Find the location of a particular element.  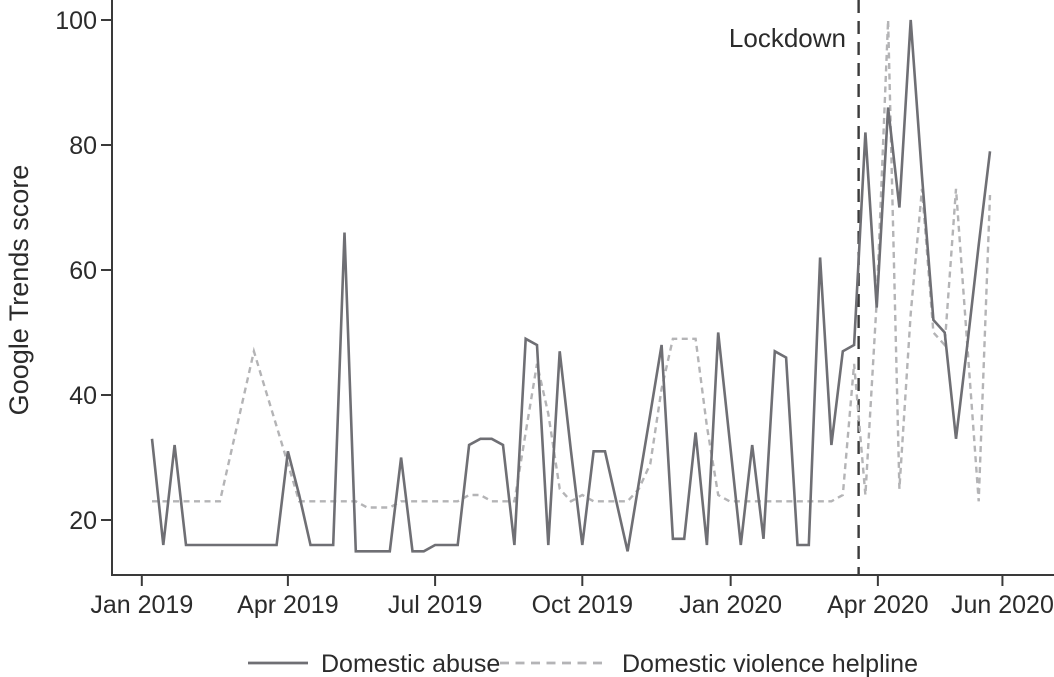

x-tick-label: Apr 2019 is located at coordinates (287, 605).